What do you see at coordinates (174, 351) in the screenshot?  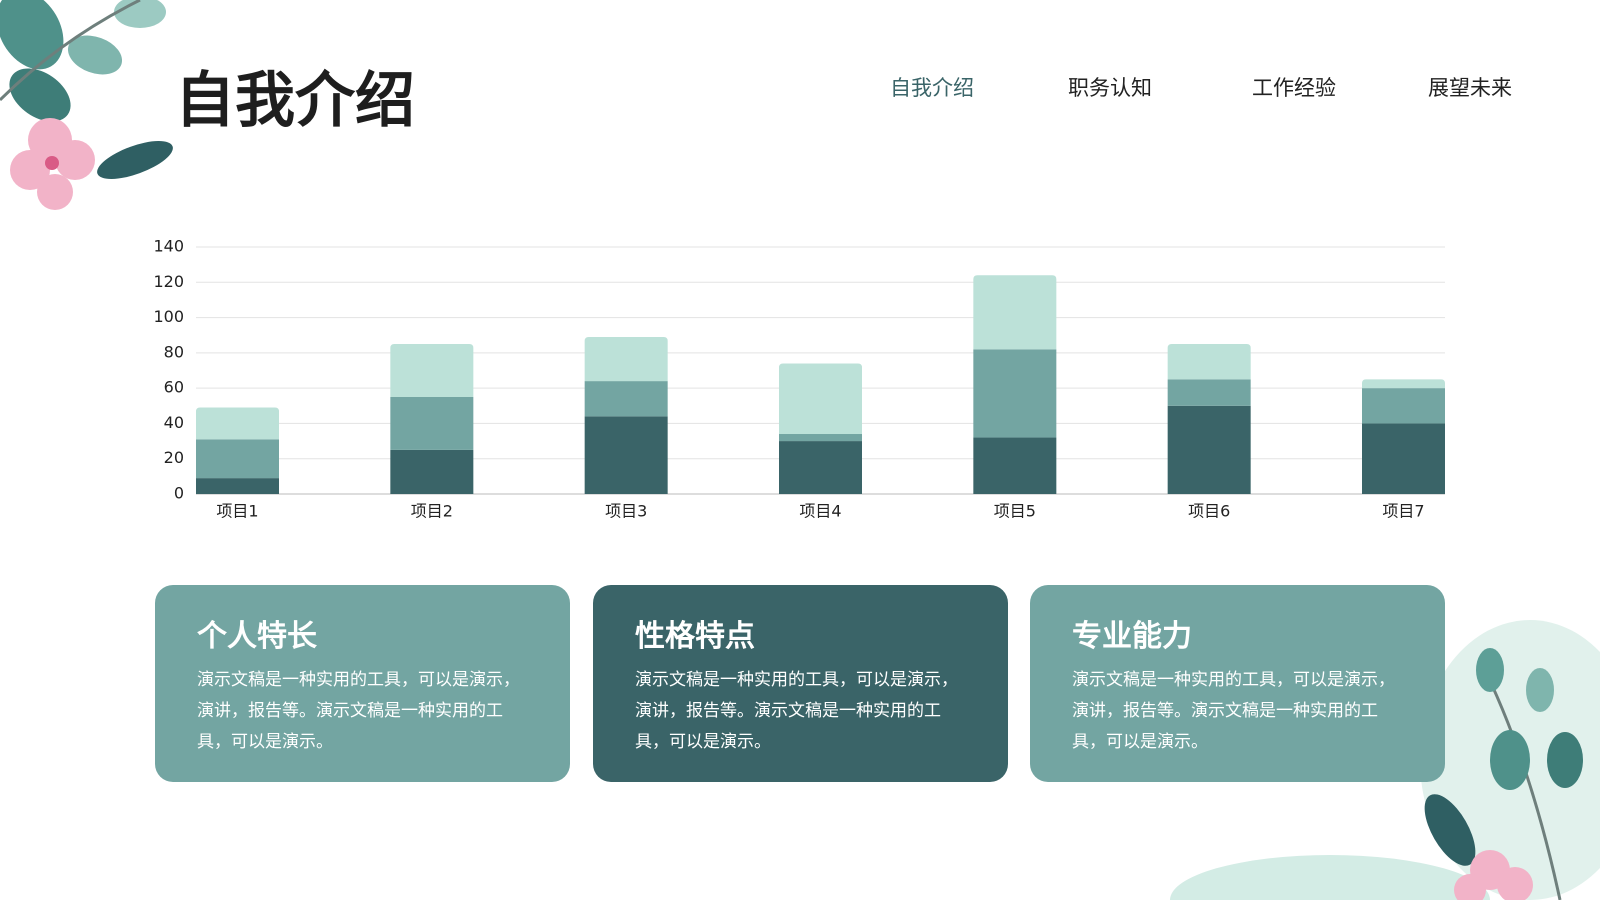 I see `y-tick-label: 80` at bounding box center [174, 351].